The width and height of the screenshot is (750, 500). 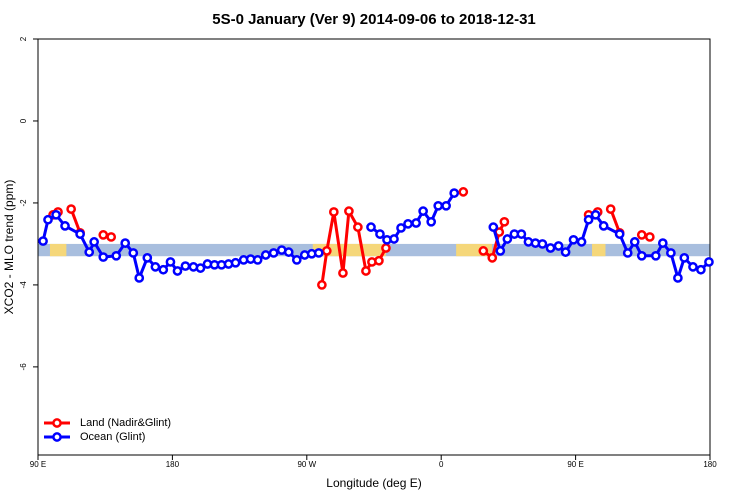 What do you see at coordinates (125, 423) in the screenshot?
I see `legend-label: Land (Nadir&Glint)` at bounding box center [125, 423].